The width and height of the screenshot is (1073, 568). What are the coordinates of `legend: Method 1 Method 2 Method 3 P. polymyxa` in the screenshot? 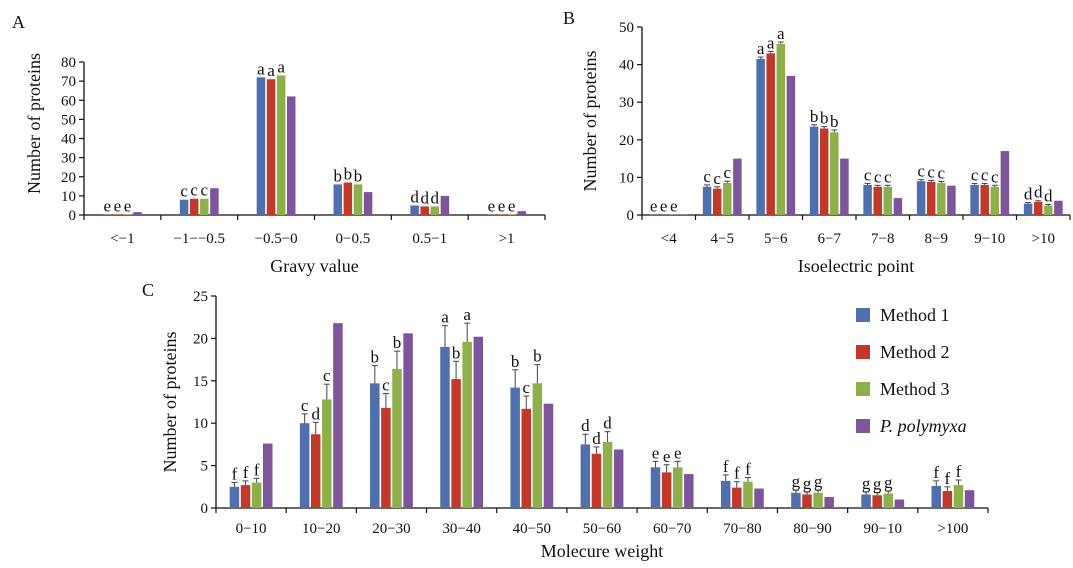 It's located at (911, 370).